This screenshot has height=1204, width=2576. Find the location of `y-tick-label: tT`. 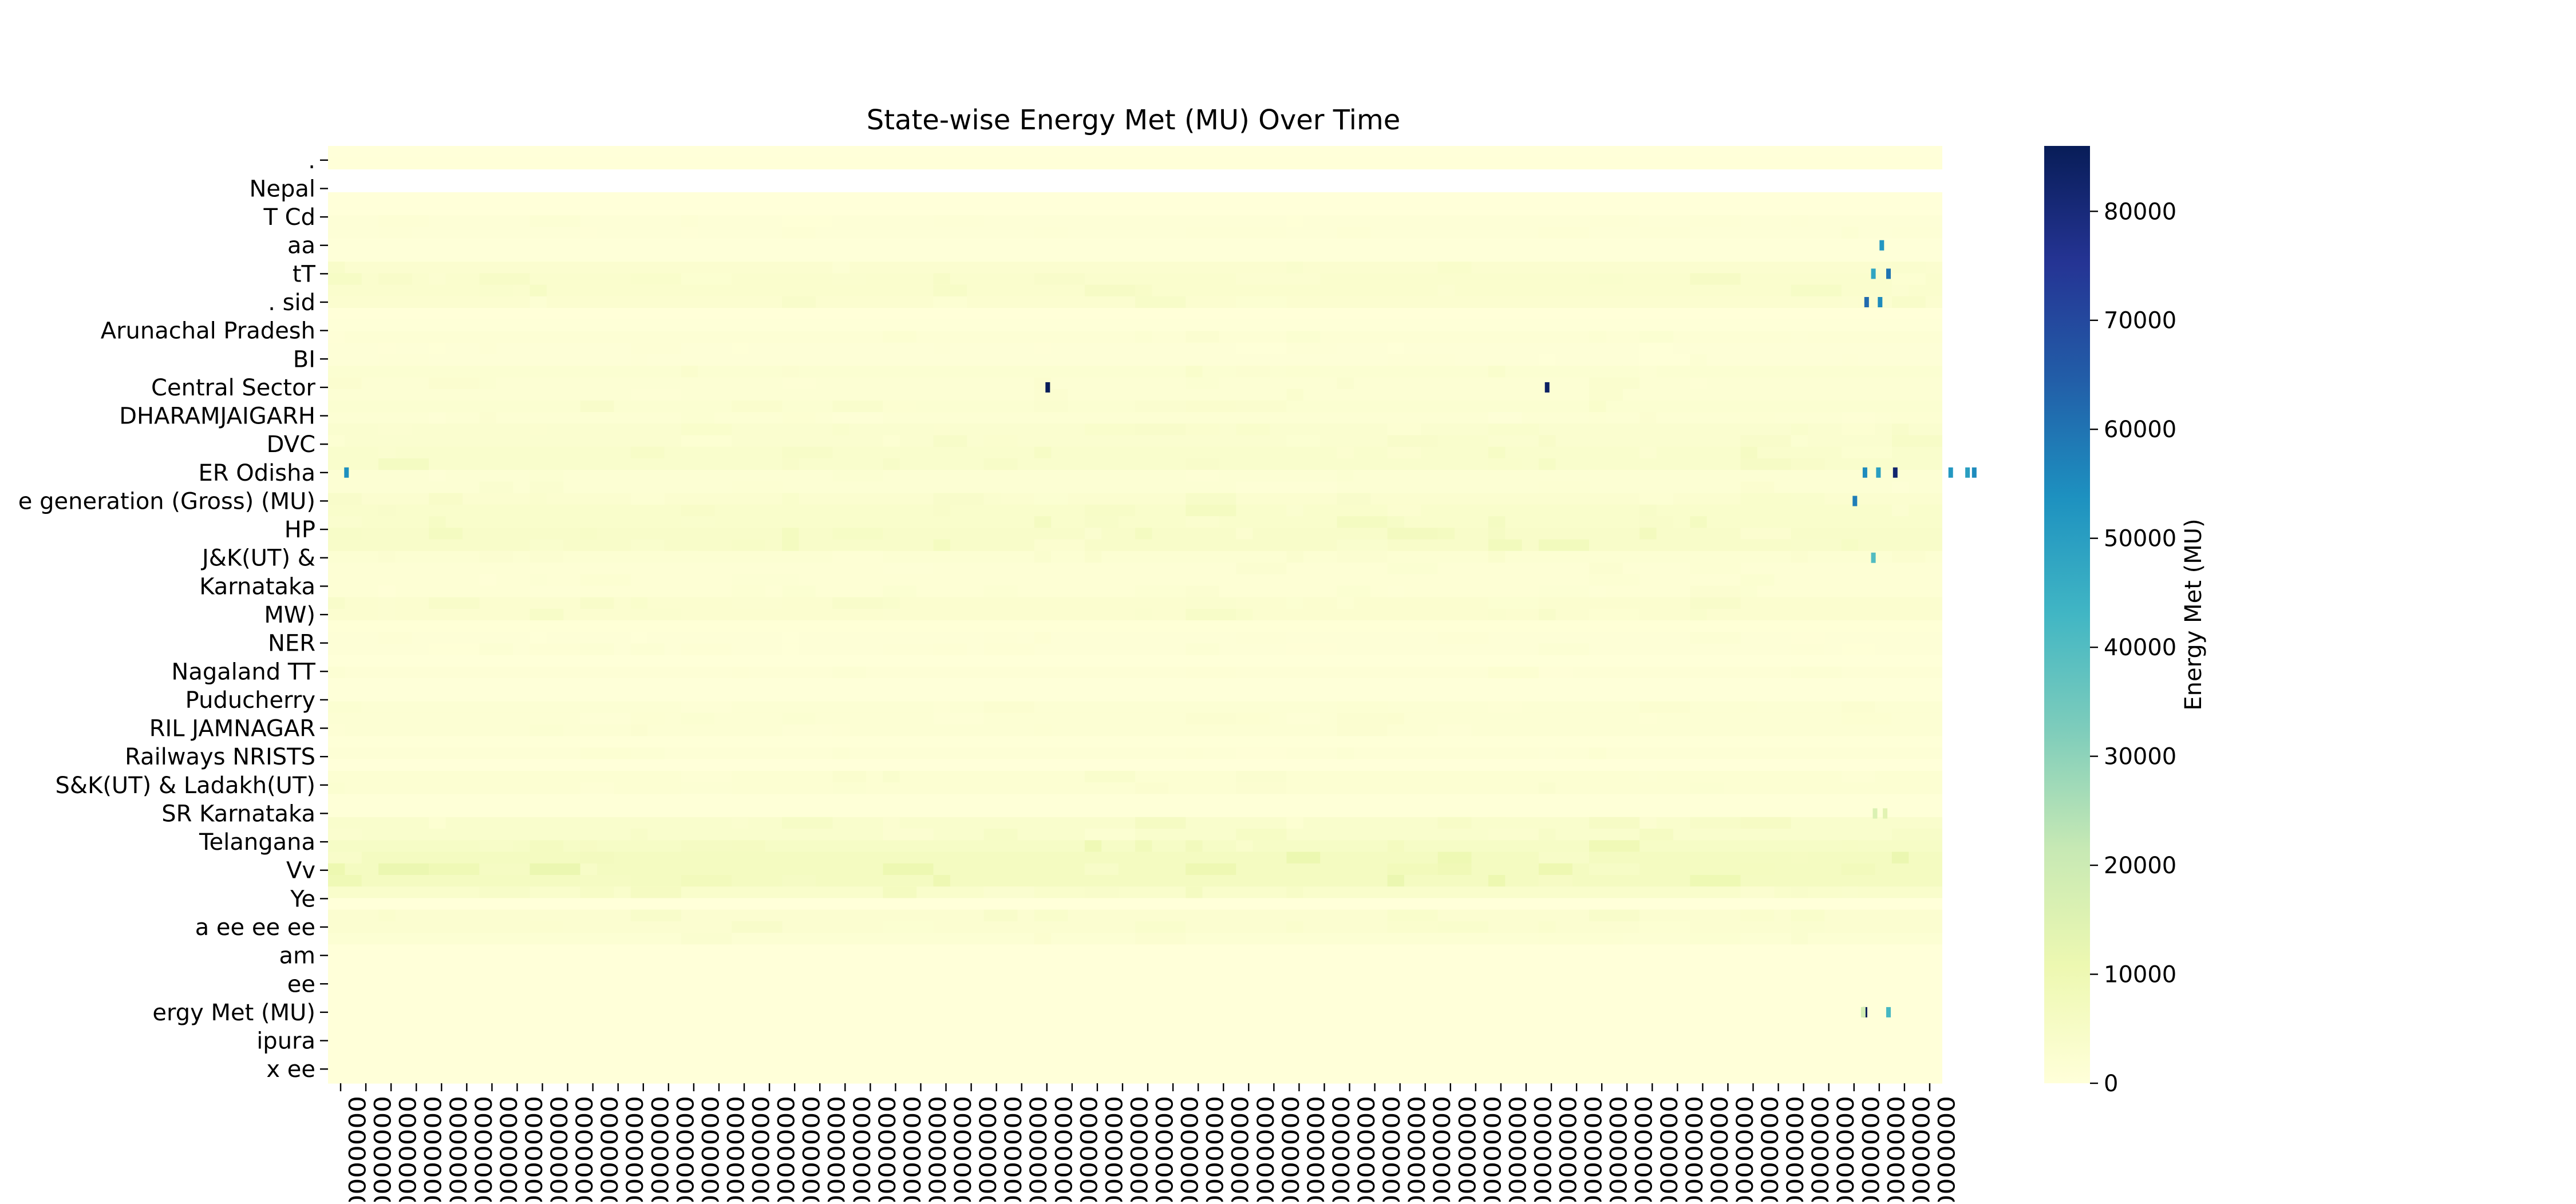

y-tick-label: tT is located at coordinates (304, 274).